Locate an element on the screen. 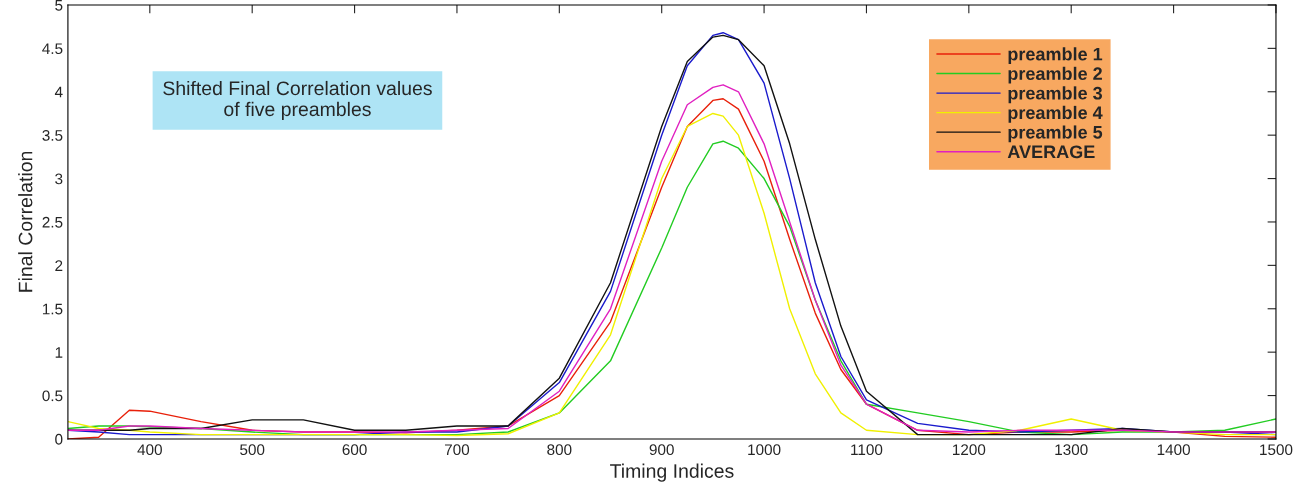 Image resolution: width=1306 pixels, height=496 pixels. x-tick-label: 1100 is located at coordinates (867, 450).